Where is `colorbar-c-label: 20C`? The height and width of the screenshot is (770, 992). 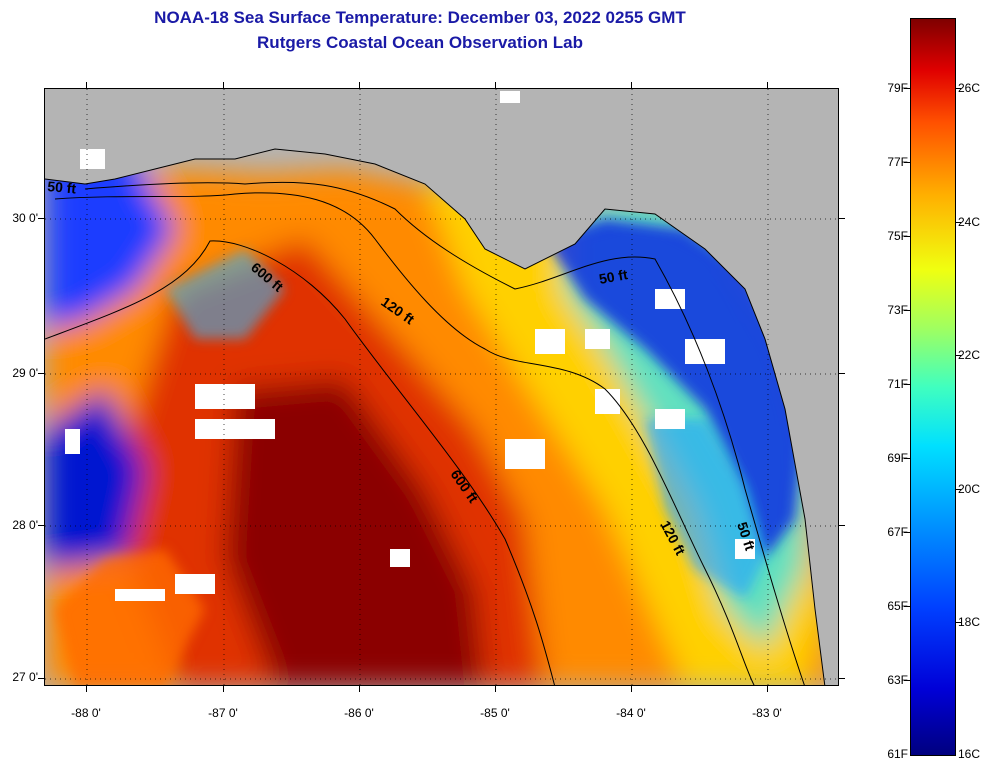 colorbar-c-label: 20C is located at coordinates (969, 489).